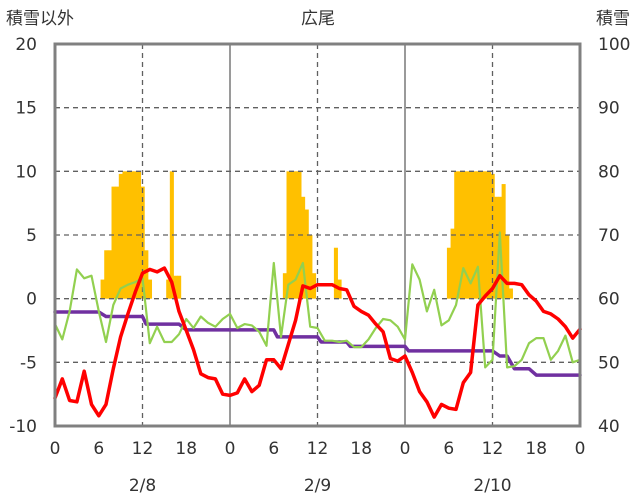 The width and height of the screenshot is (636, 501). Describe the element at coordinates (26, 109) in the screenshot. I see `left-tick-label-1: 15` at that location.